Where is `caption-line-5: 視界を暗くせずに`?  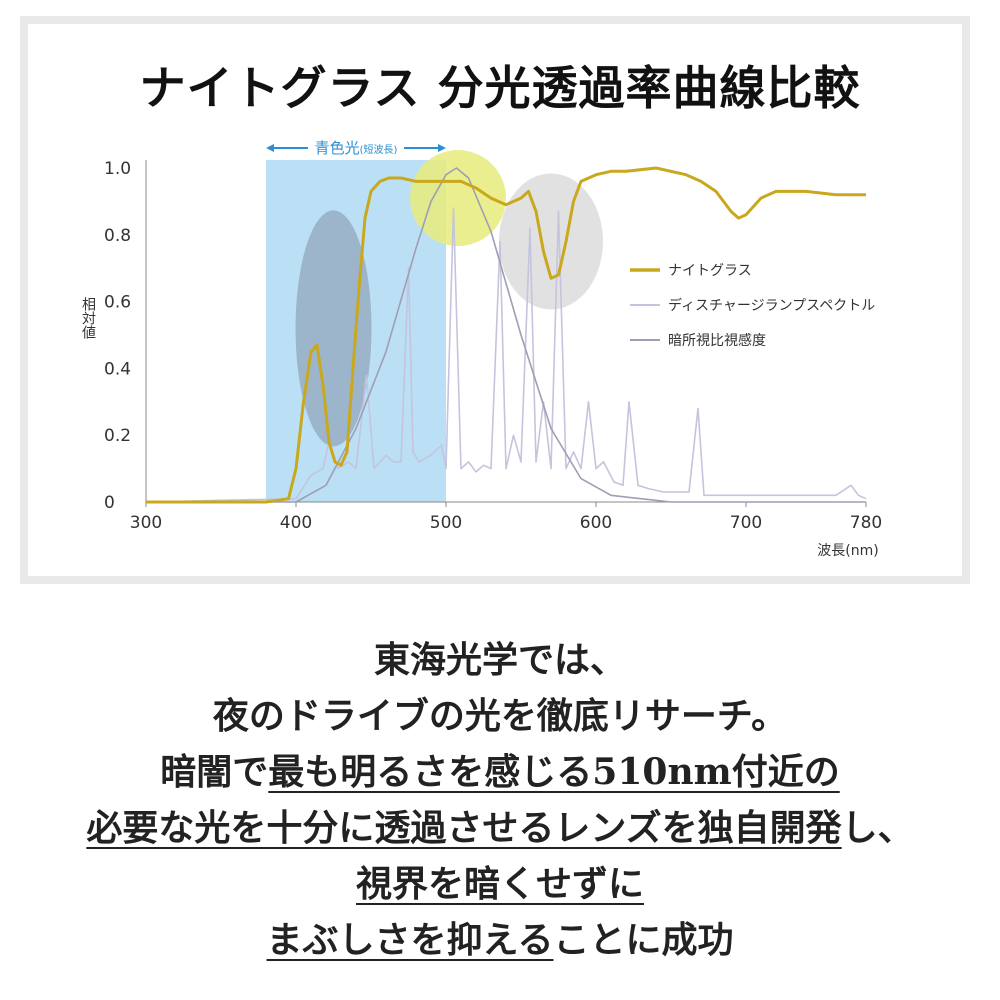 caption-line-5: 視界を暗くせずに is located at coordinates (500, 884).